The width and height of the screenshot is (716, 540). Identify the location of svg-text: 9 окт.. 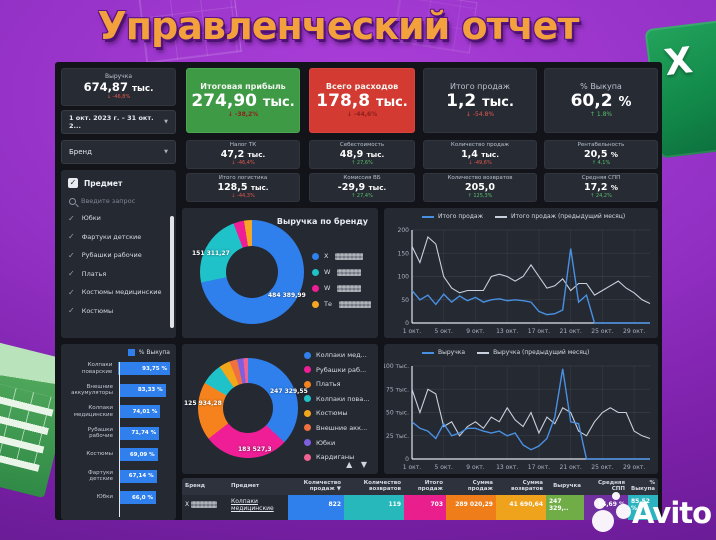
(475, 467).